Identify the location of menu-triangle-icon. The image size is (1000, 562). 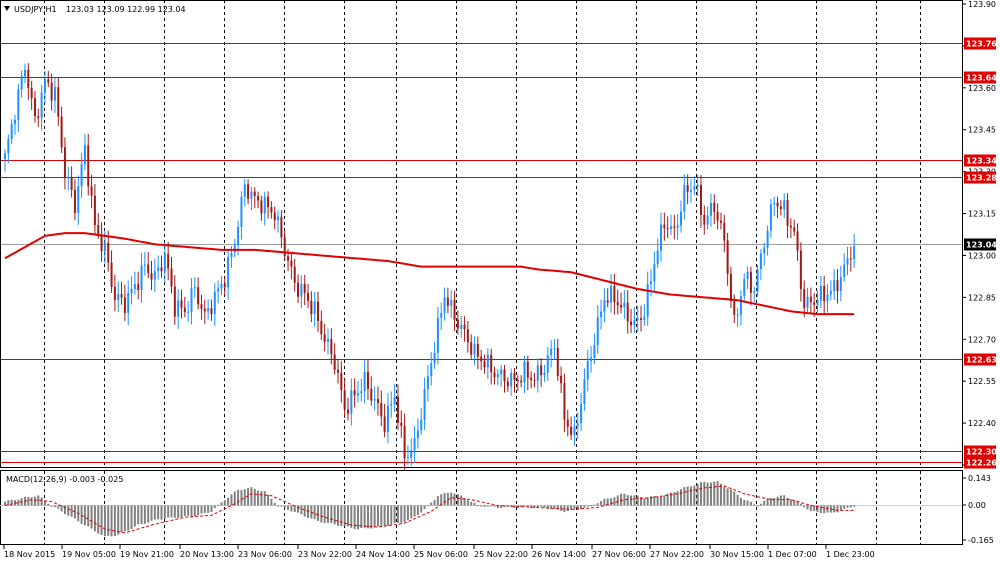
(7, 8).